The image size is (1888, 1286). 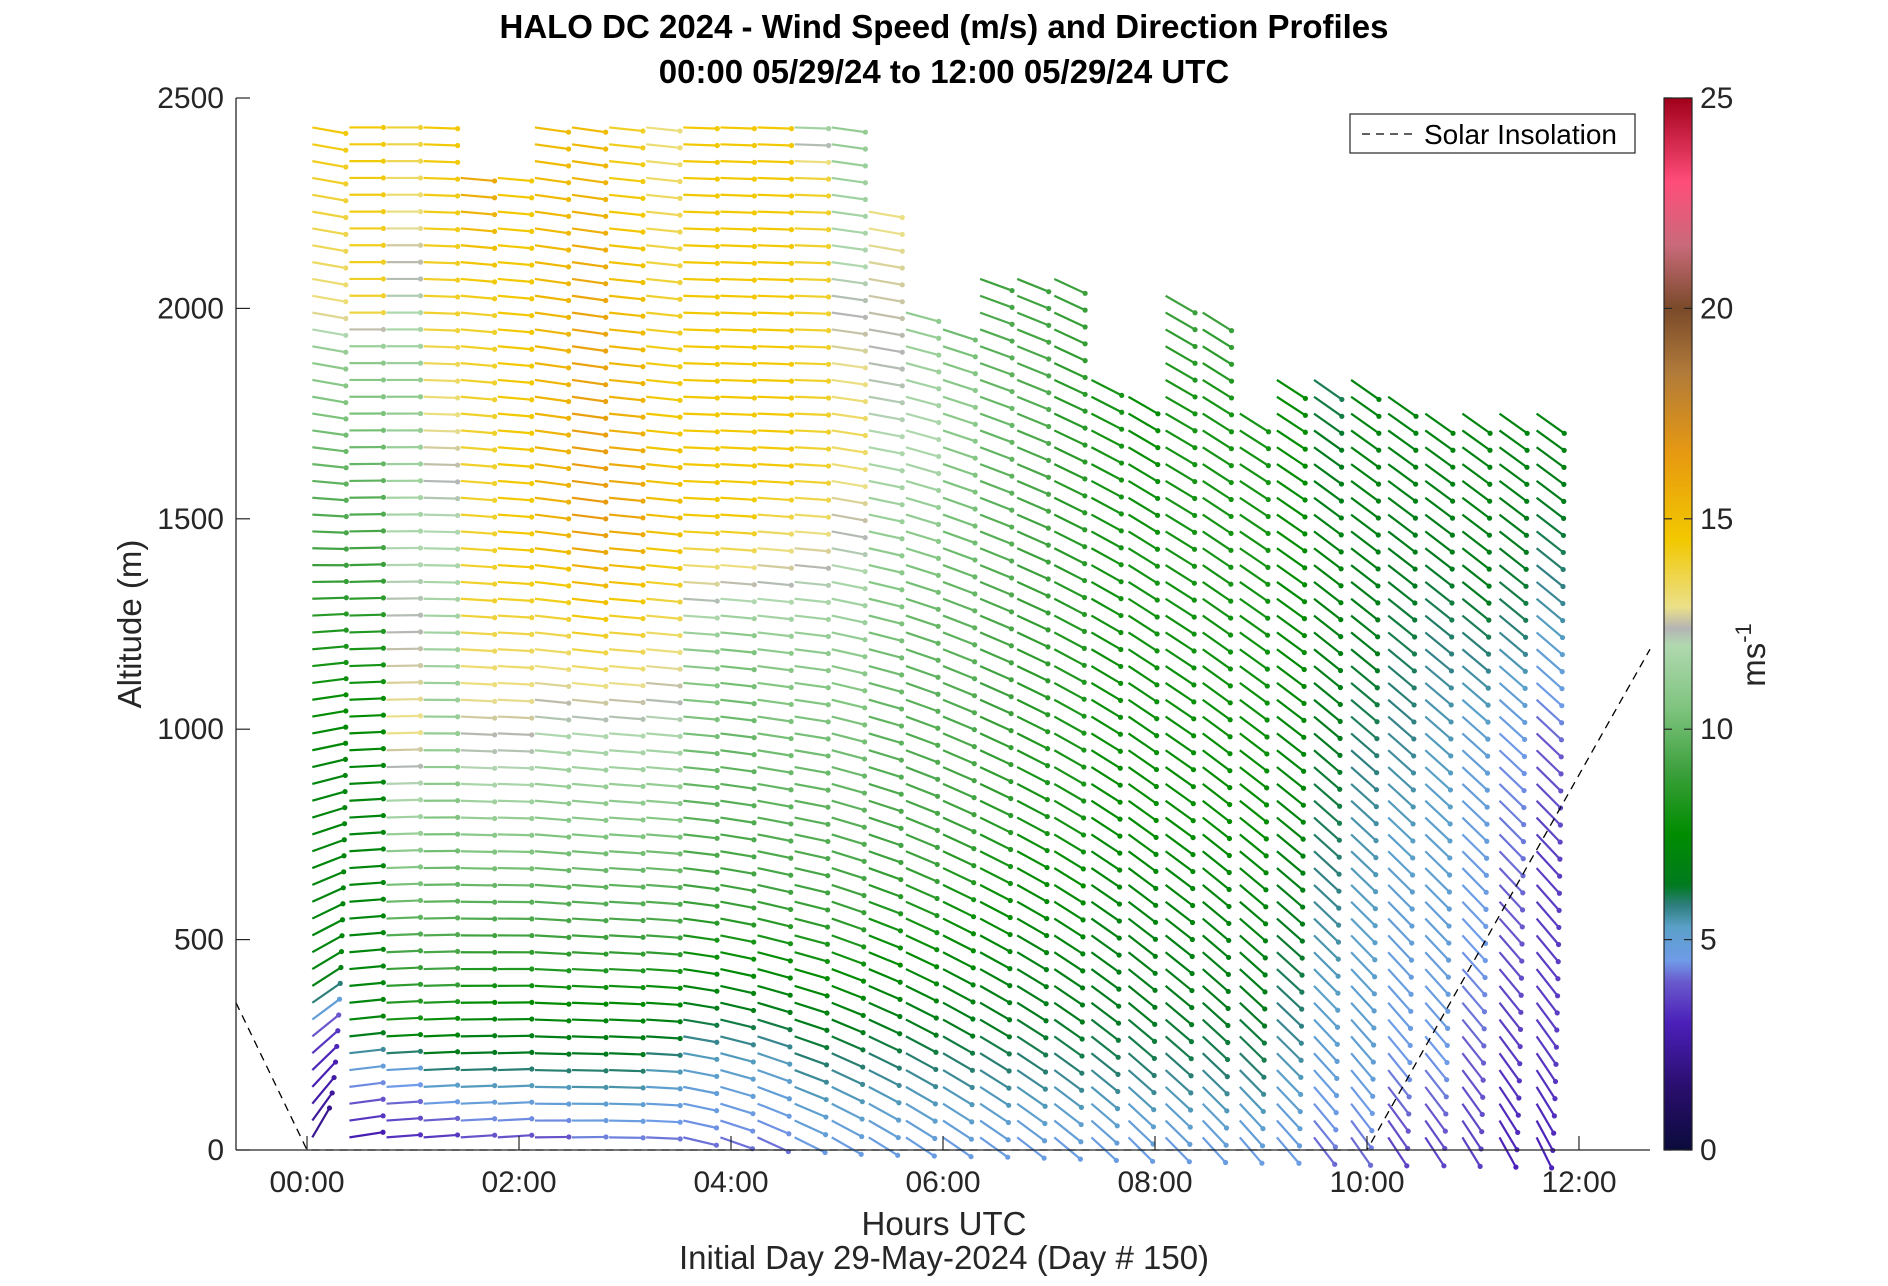 What do you see at coordinates (1751, 655) in the screenshot?
I see `colorbar-label: ms-1` at bounding box center [1751, 655].